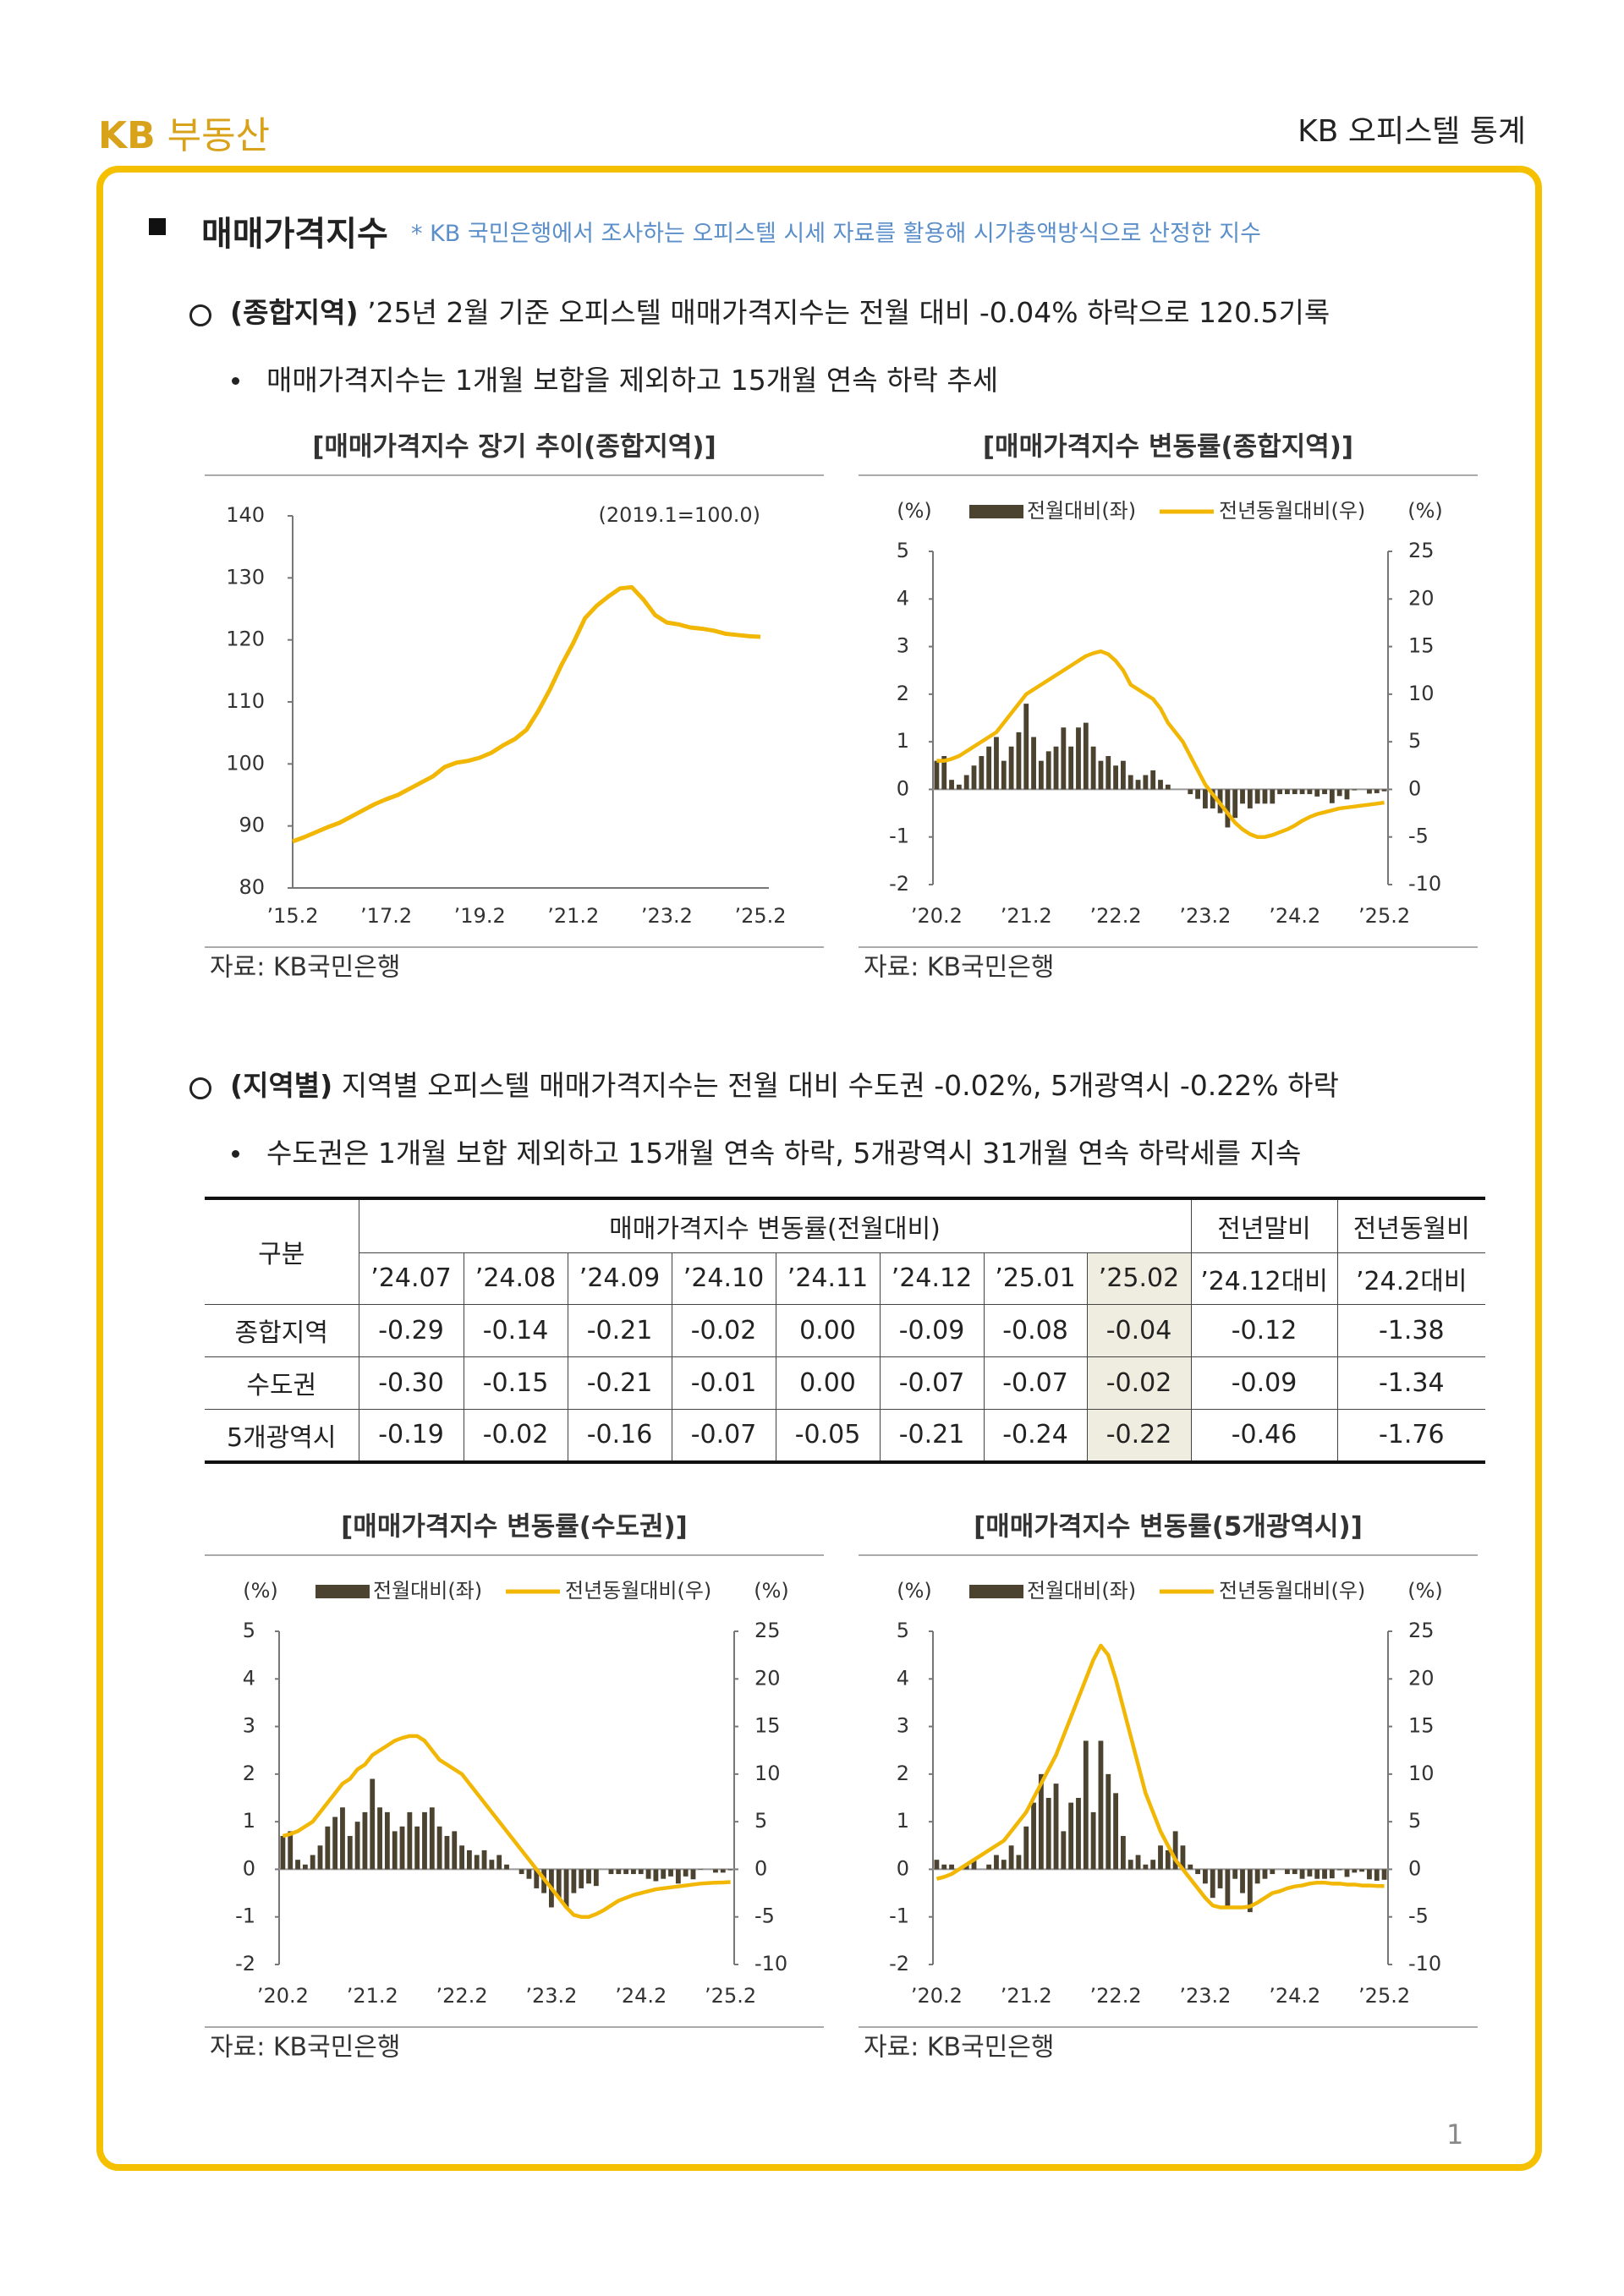 The image size is (1624, 2296). I want to click on table-cell: -0.14, so click(516, 1330).